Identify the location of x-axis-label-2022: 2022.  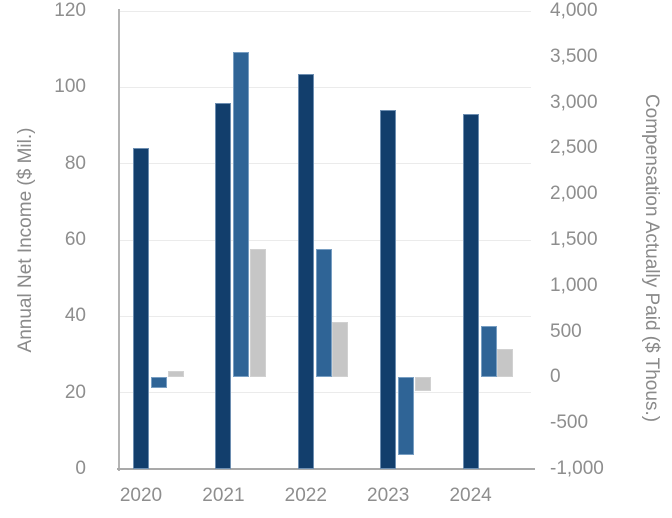
(305, 495).